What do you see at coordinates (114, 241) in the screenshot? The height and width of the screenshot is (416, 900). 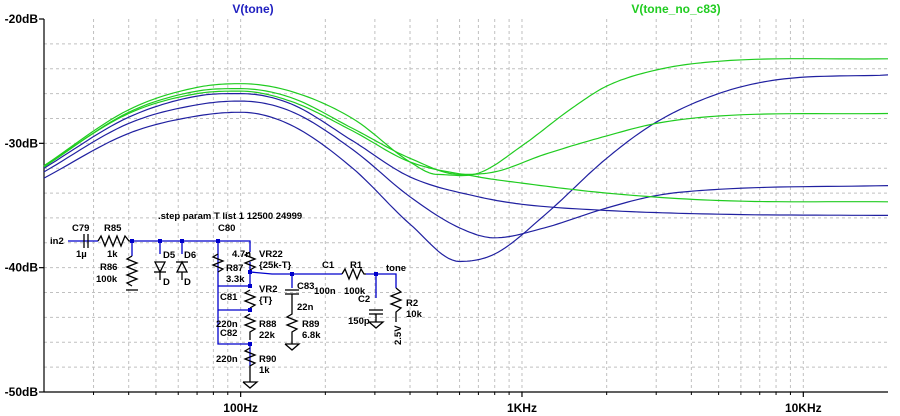 I see `resistor-r85: R85 1k` at bounding box center [114, 241].